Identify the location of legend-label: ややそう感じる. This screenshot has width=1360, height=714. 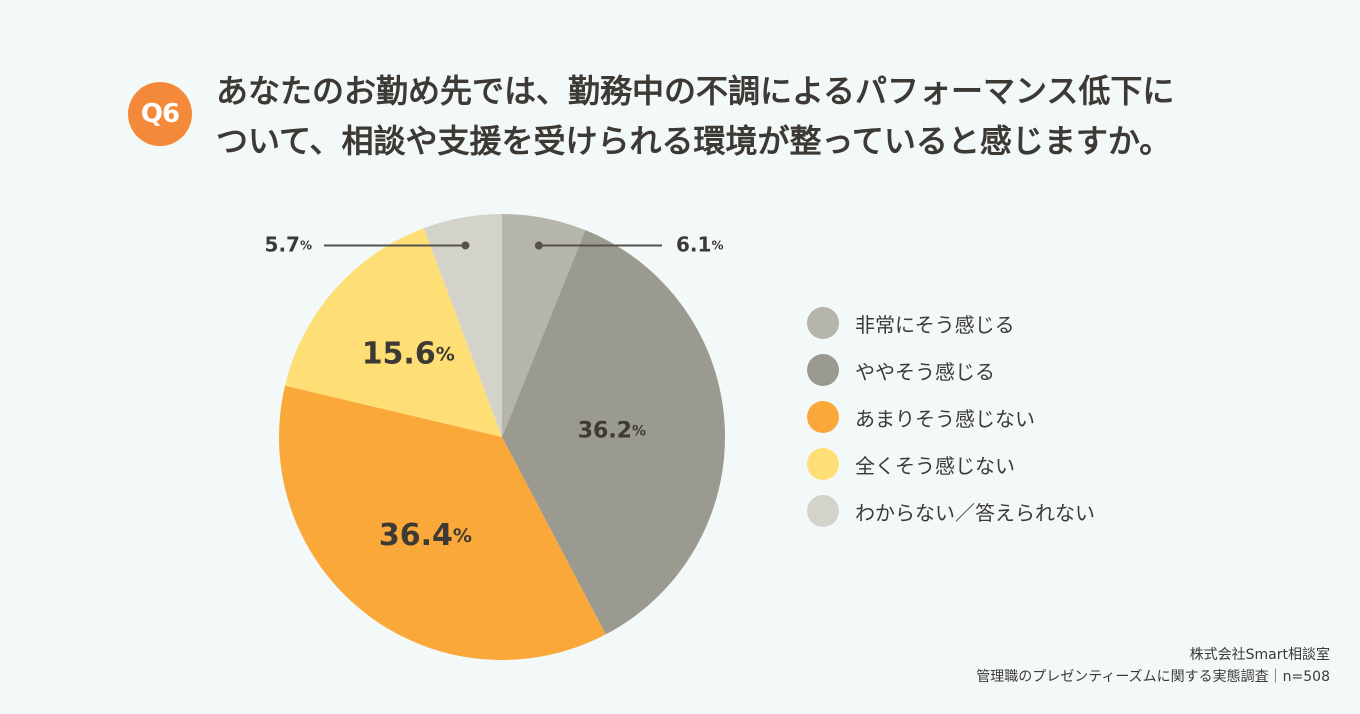
(925, 371).